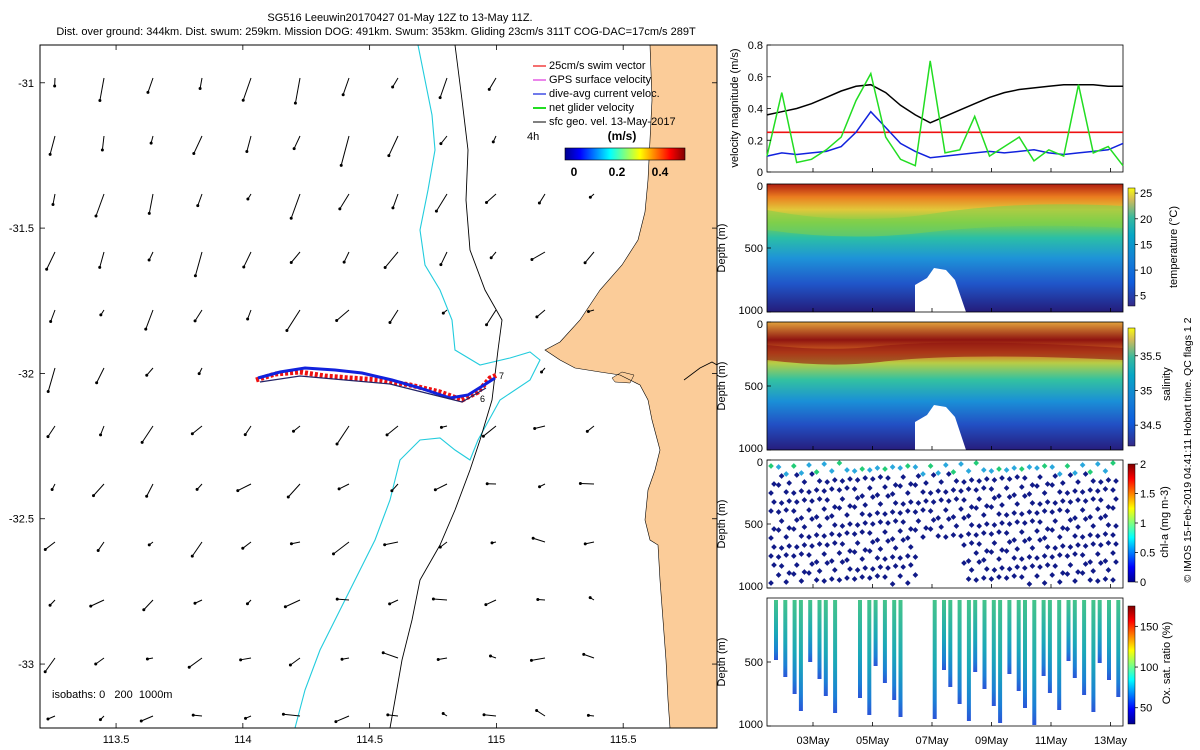 Image resolution: width=1200 pixels, height=750 pixels. What do you see at coordinates (574, 172) in the screenshot?
I see `colorbar-tick: 0` at bounding box center [574, 172].